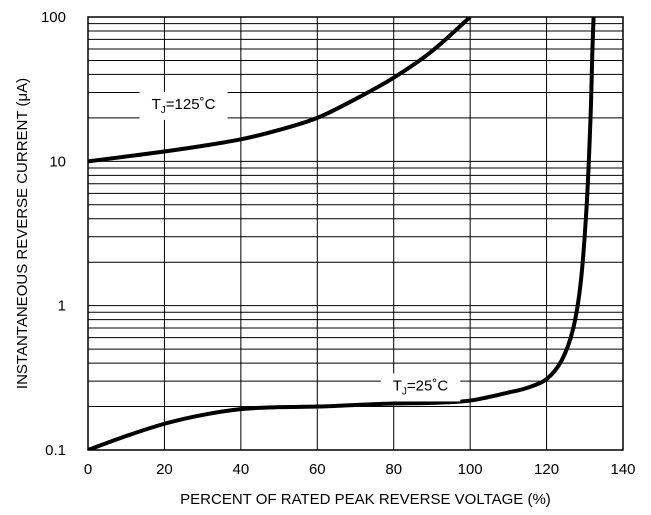  Describe the element at coordinates (393, 469) in the screenshot. I see `x-tick-label: 80` at that location.